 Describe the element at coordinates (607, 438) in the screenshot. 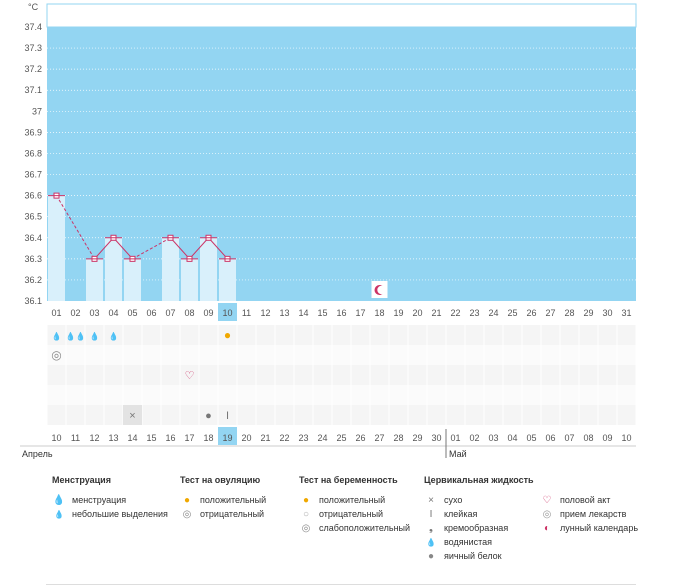

I see `date-label: 09` at that location.